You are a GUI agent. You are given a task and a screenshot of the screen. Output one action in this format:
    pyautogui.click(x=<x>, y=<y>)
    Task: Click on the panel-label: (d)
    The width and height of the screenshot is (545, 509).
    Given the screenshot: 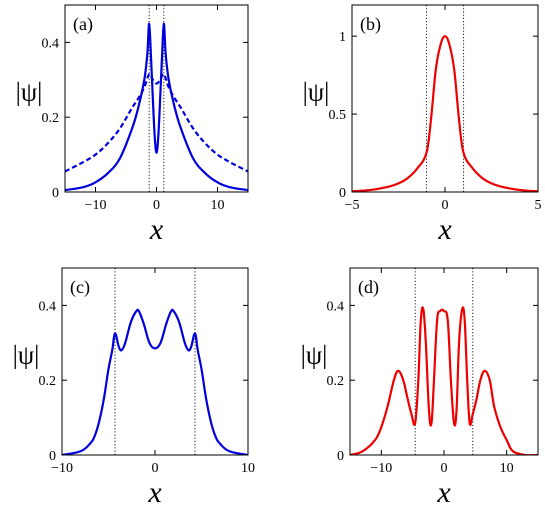 What is the action you would take?
    pyautogui.click(x=368, y=287)
    